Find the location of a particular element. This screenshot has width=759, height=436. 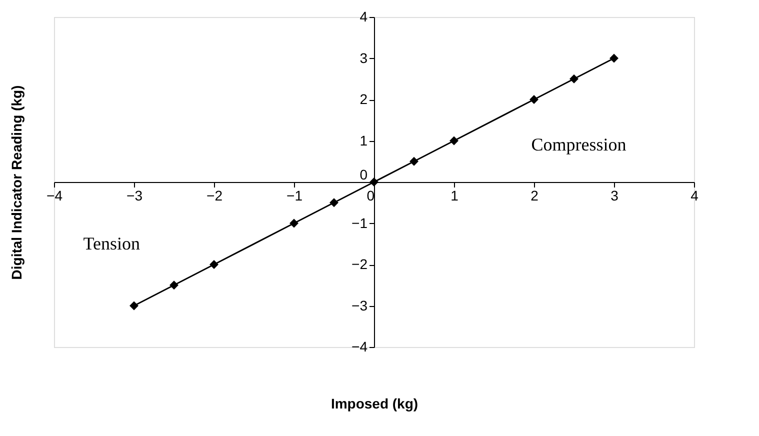

y-tick-label: 0 is located at coordinates (364, 174).